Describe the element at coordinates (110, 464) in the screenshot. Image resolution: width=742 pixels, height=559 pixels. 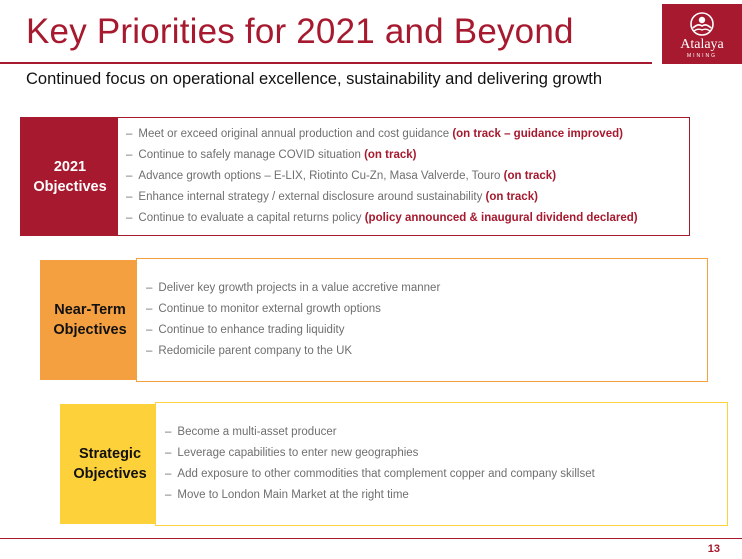
I see `section-label-strategic-objectives: Strategic Objectives` at that location.